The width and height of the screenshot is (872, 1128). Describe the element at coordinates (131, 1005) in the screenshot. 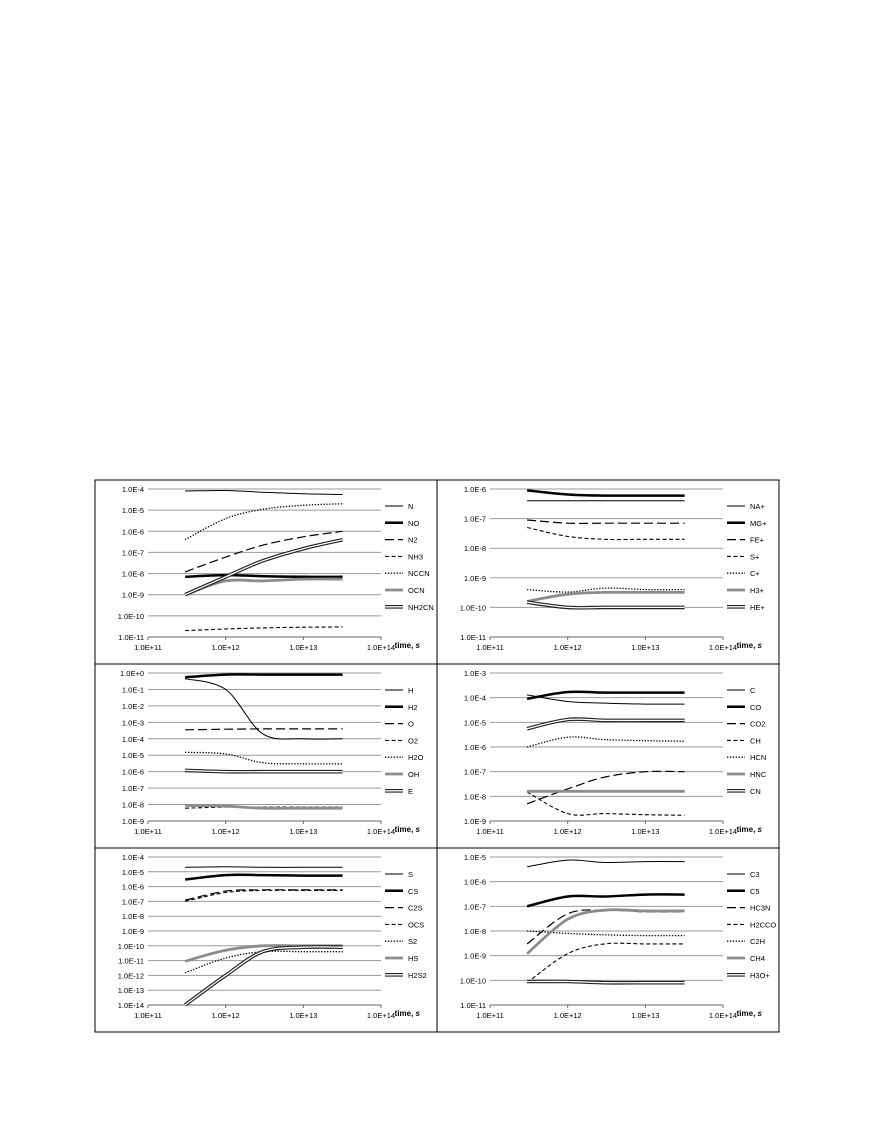

I see `y-tick-label: 1.0E-14` at that location.